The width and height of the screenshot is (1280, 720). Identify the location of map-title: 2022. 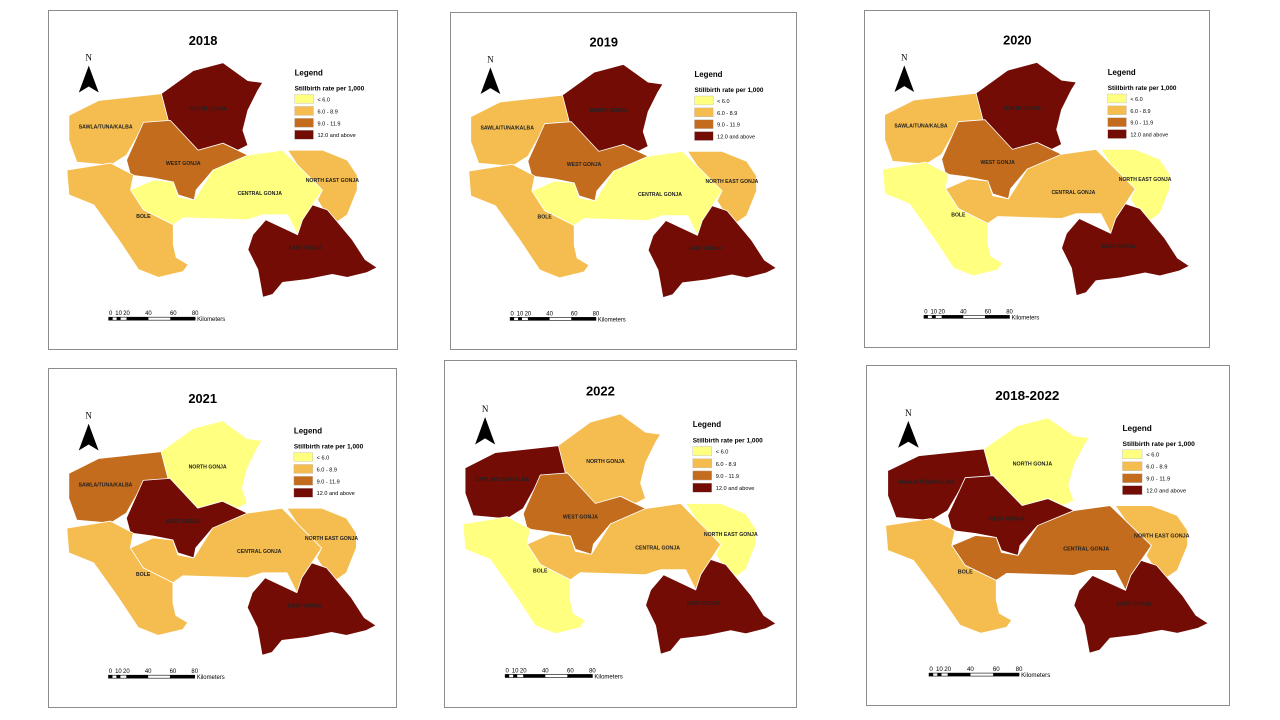
(600, 391).